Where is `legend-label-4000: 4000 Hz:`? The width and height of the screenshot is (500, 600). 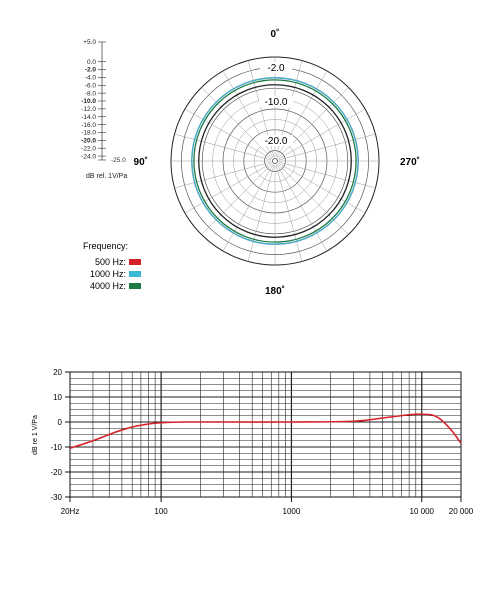 legend-label-4000: 4000 Hz: is located at coordinates (108, 286).